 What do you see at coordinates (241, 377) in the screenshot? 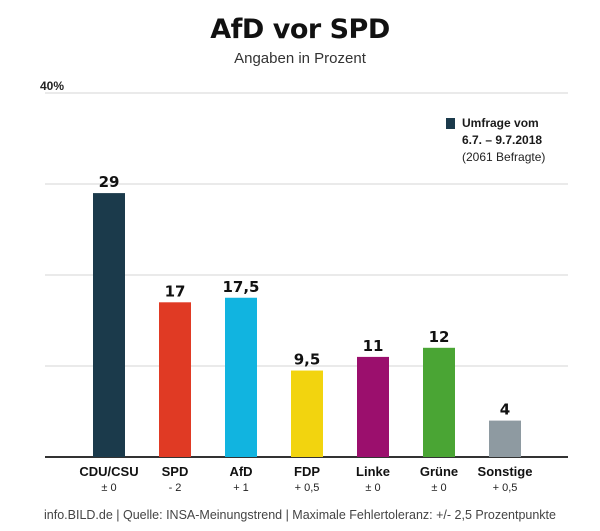
I see `bar-afd` at bounding box center [241, 377].